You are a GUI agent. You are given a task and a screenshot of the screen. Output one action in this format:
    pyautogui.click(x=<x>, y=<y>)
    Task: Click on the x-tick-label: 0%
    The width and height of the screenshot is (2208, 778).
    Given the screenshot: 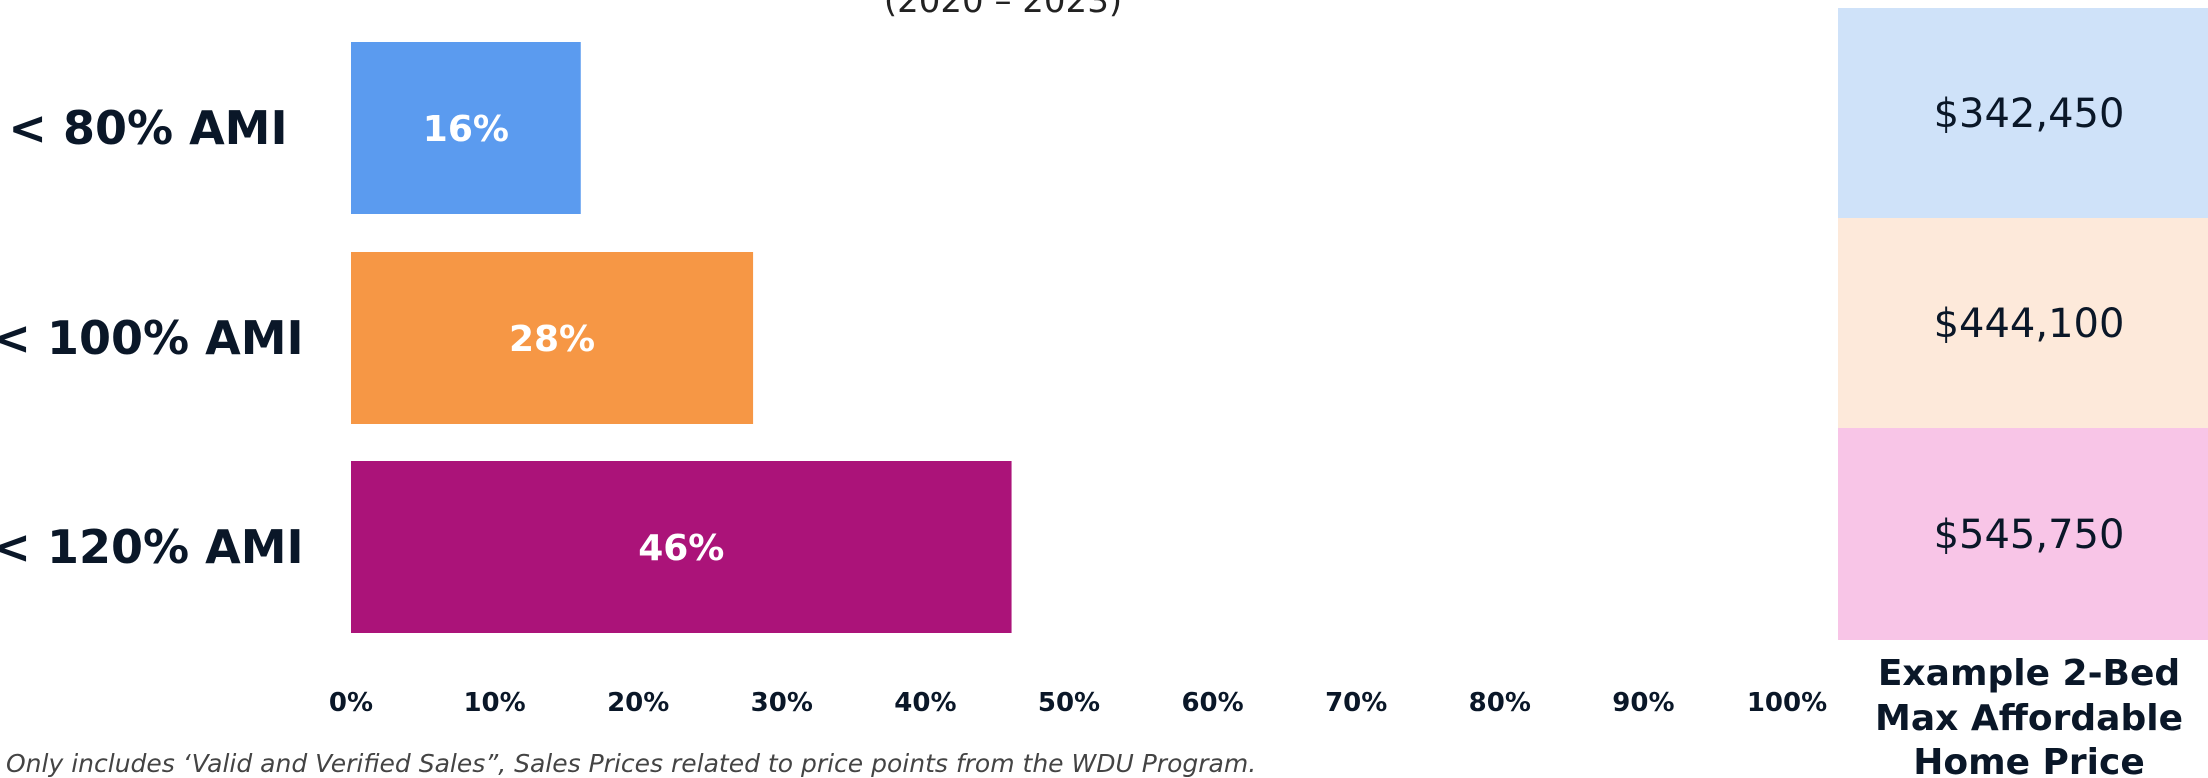 What is the action you would take?
    pyautogui.click(x=351, y=703)
    